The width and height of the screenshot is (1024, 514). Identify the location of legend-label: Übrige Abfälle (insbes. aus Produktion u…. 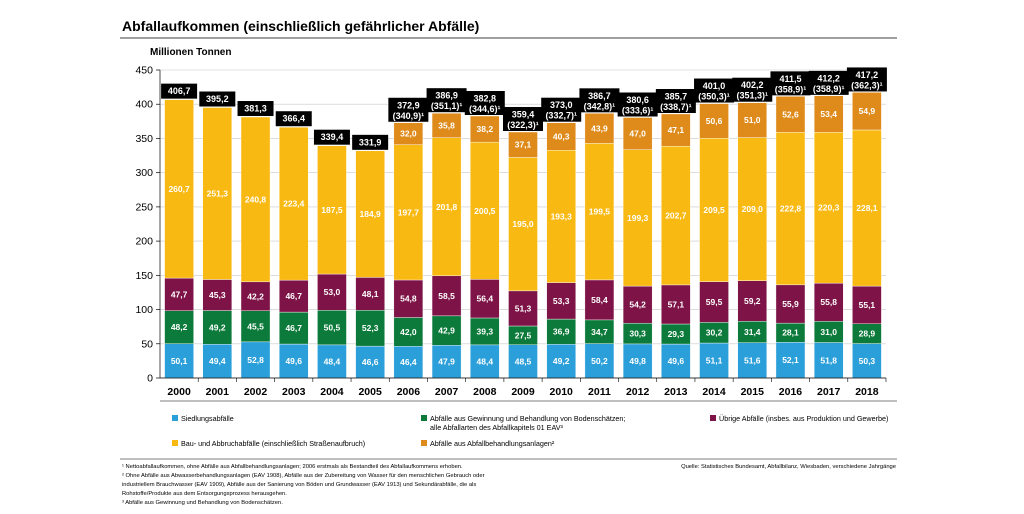
(803, 418).